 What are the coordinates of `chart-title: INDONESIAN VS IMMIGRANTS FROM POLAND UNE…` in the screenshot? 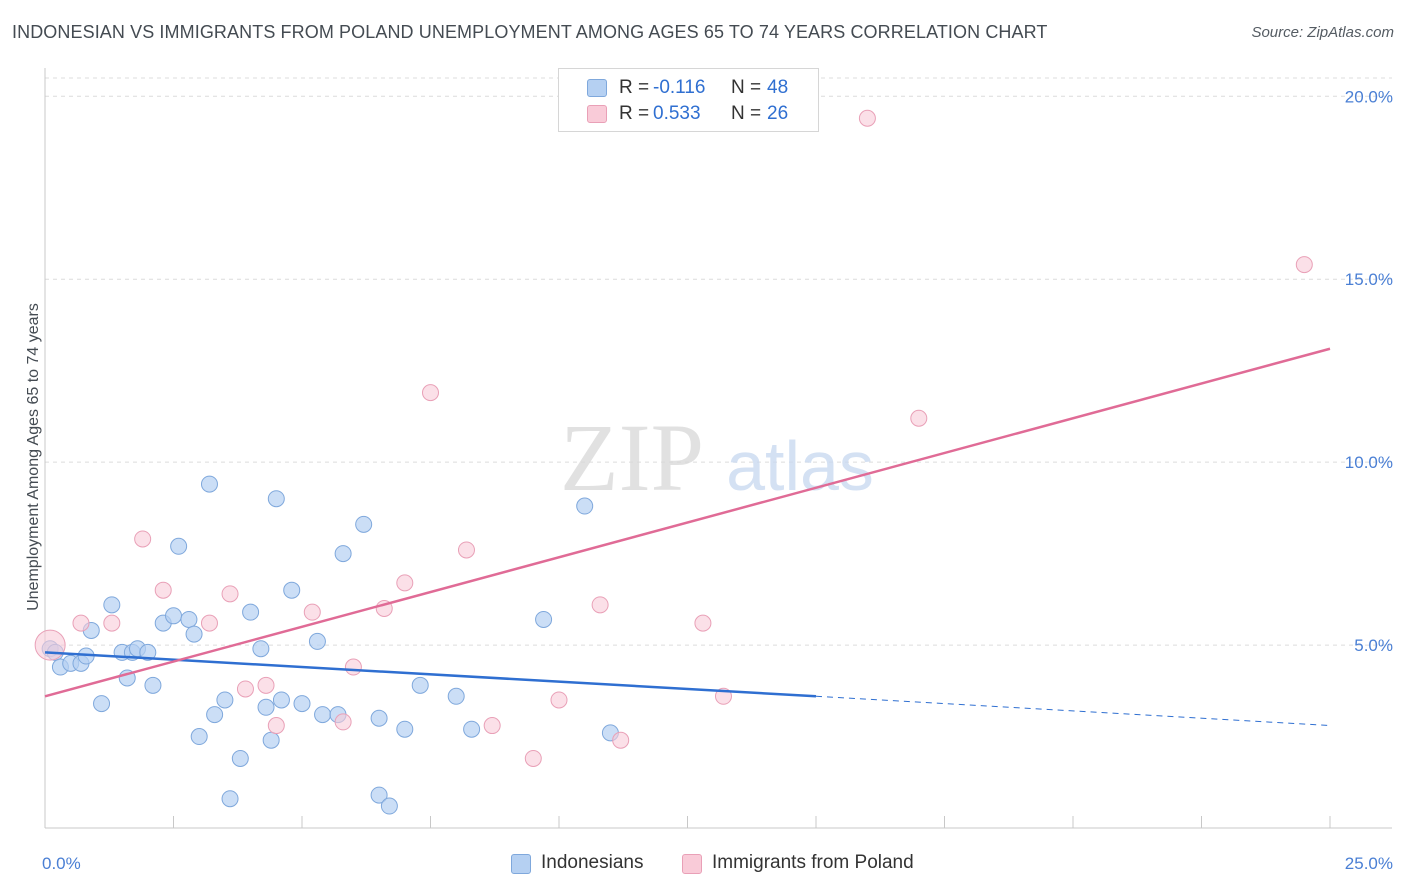 It's located at (530, 32).